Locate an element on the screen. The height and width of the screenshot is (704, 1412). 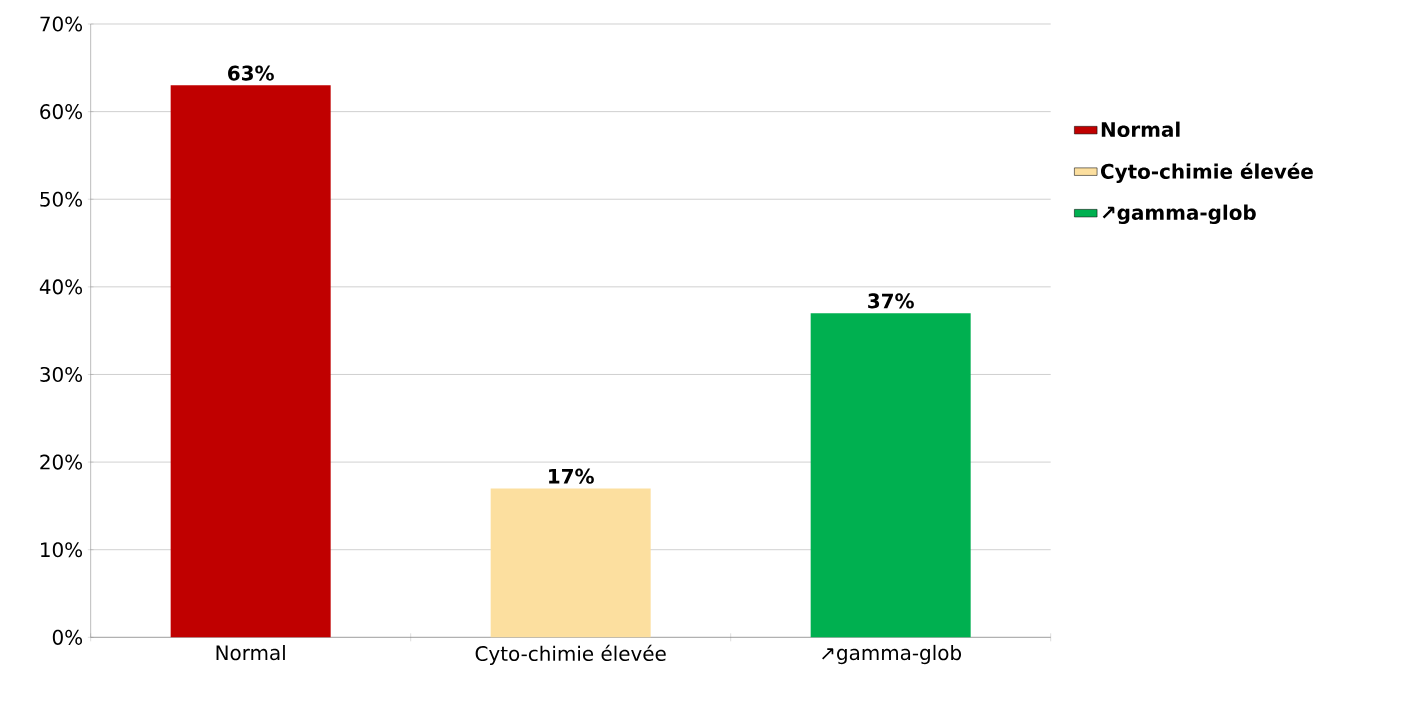
data-label: 17% is located at coordinates (571, 476).